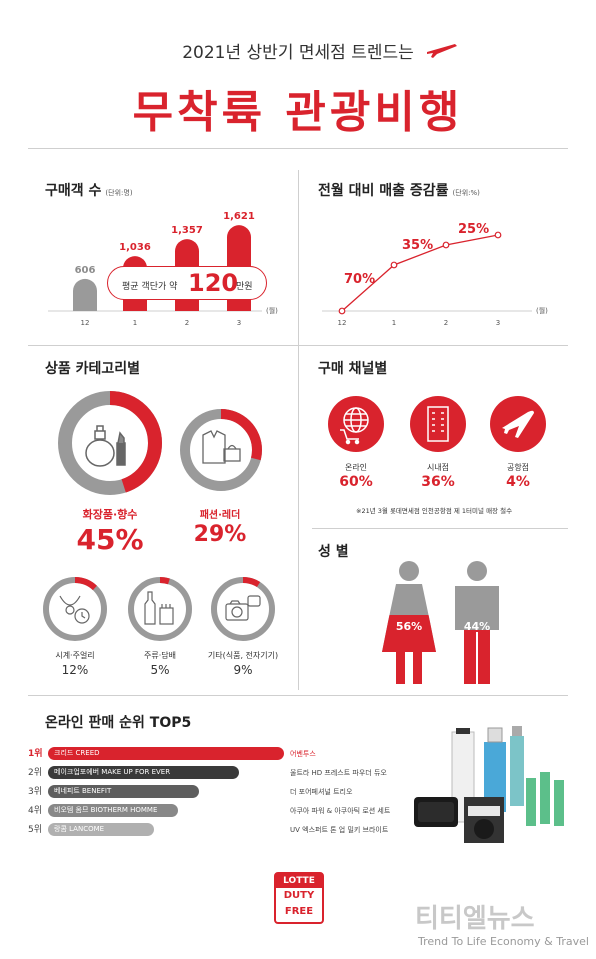 This screenshot has width=596, height=959. Describe the element at coordinates (340, 811) in the screenshot. I see `rank-product: 아쿠아 파워 & 아쿠아틱 로션 세트` at that location.